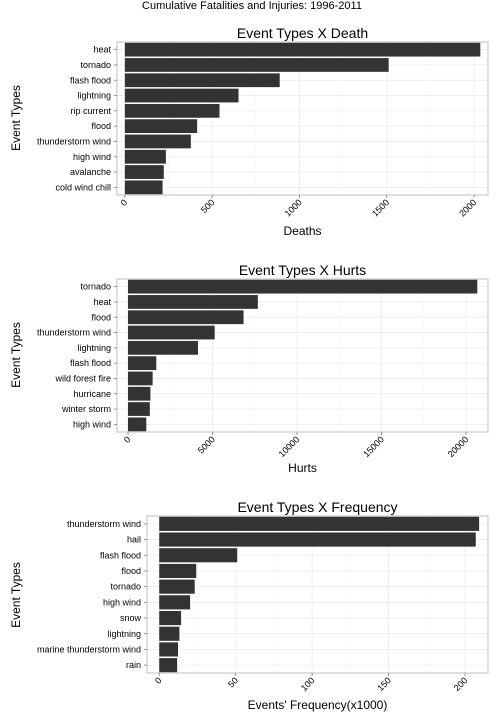 This screenshot has height=720, width=504. Describe the element at coordinates (289, 446) in the screenshot. I see `x-tick-label: 10000` at that location.